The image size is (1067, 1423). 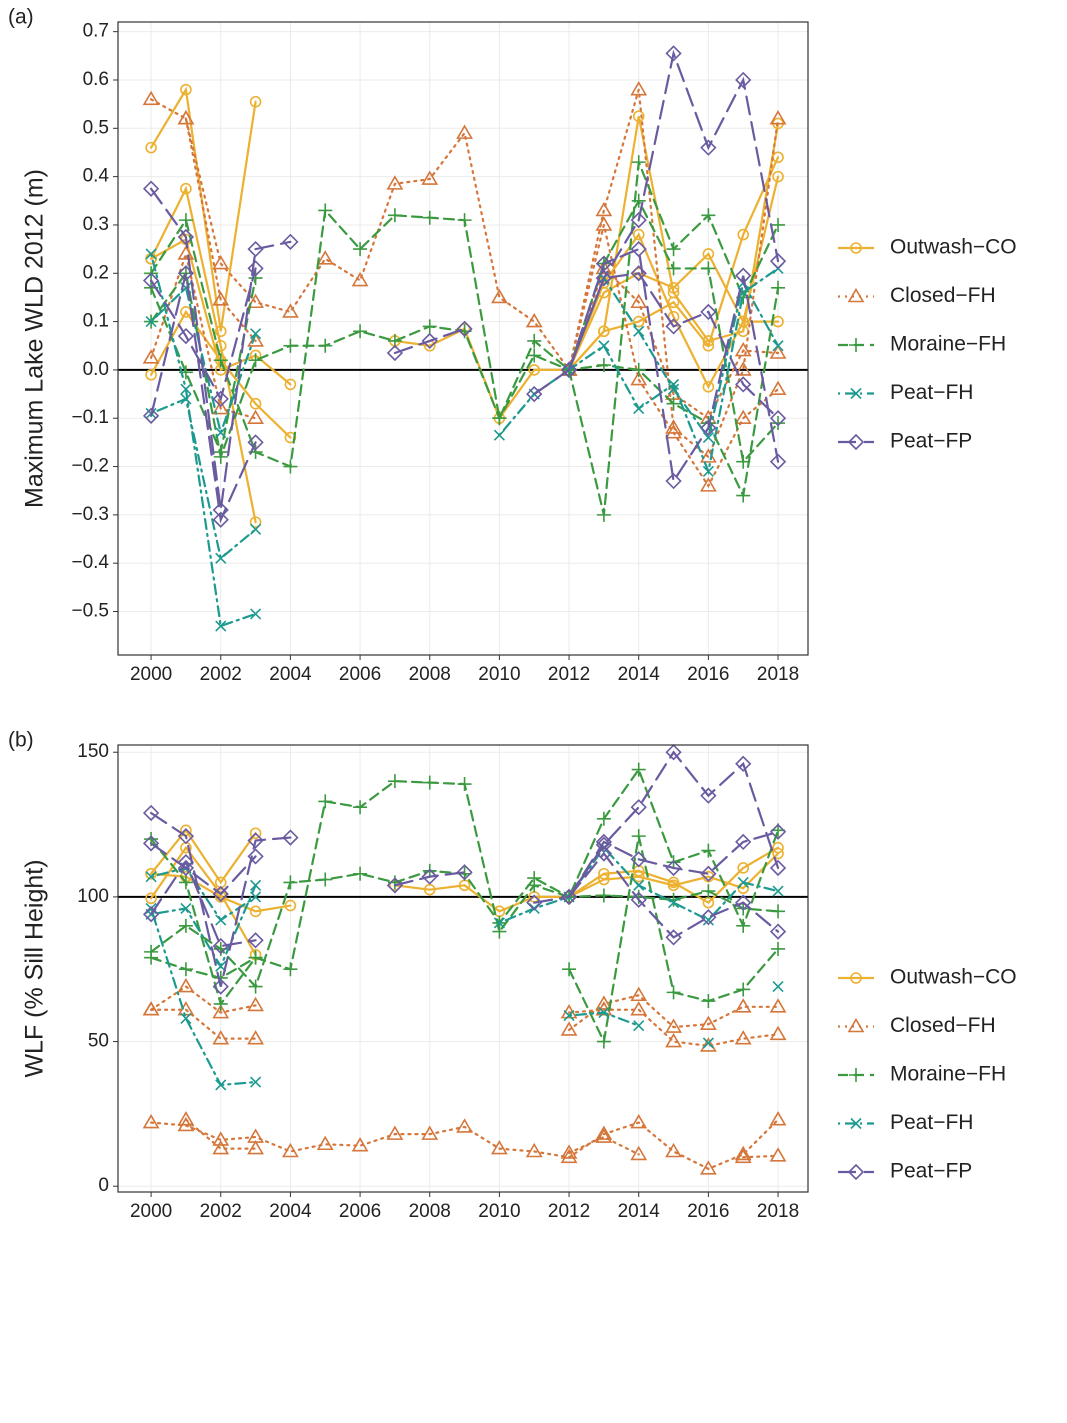 I want to click on y-tick-label: 0.4, so click(x=96, y=176).